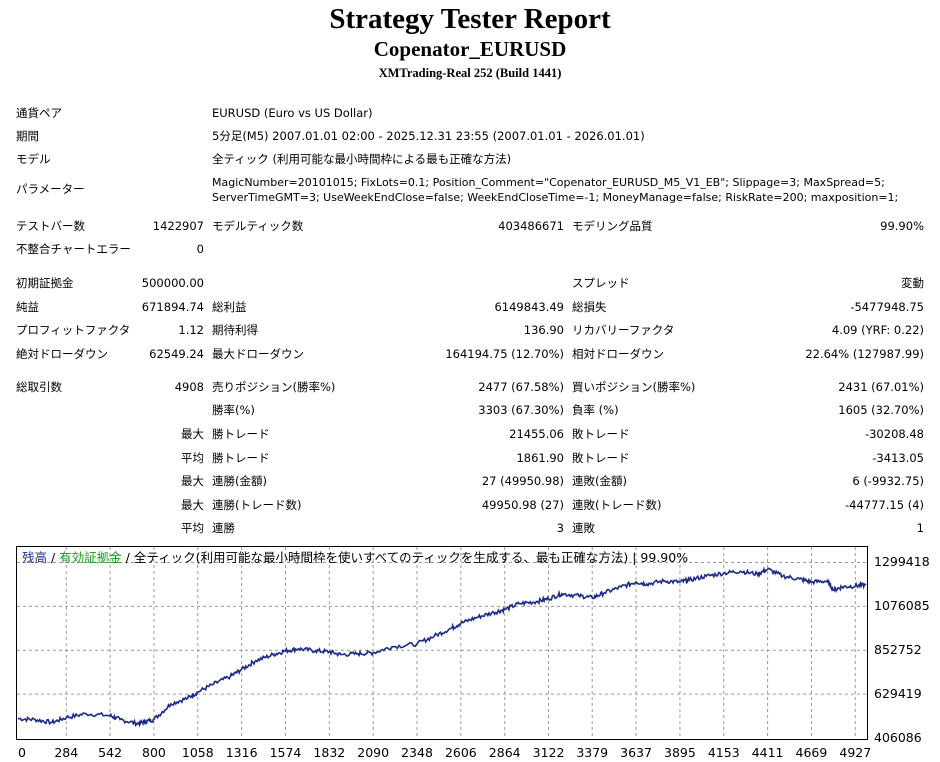  Describe the element at coordinates (902, 226) in the screenshot. I see `quality-value: 99.90%` at that location.